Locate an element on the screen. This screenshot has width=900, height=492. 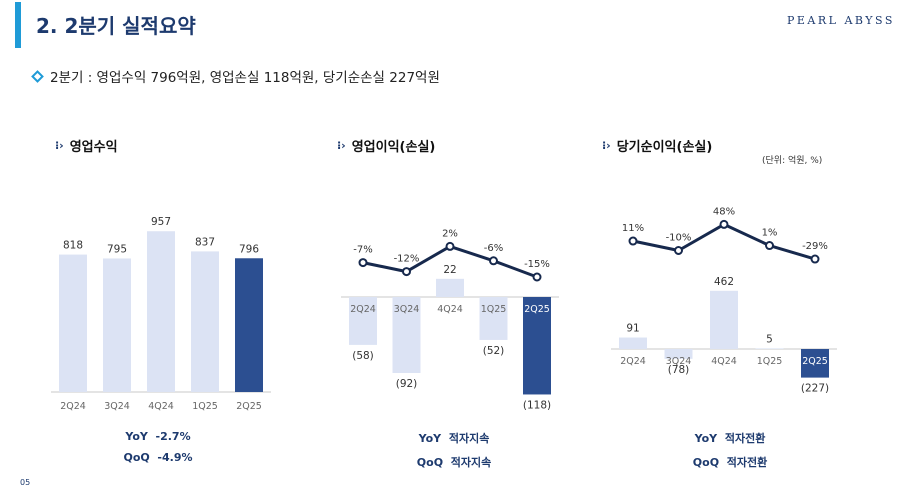
data-label: 91 is located at coordinates (632, 329).